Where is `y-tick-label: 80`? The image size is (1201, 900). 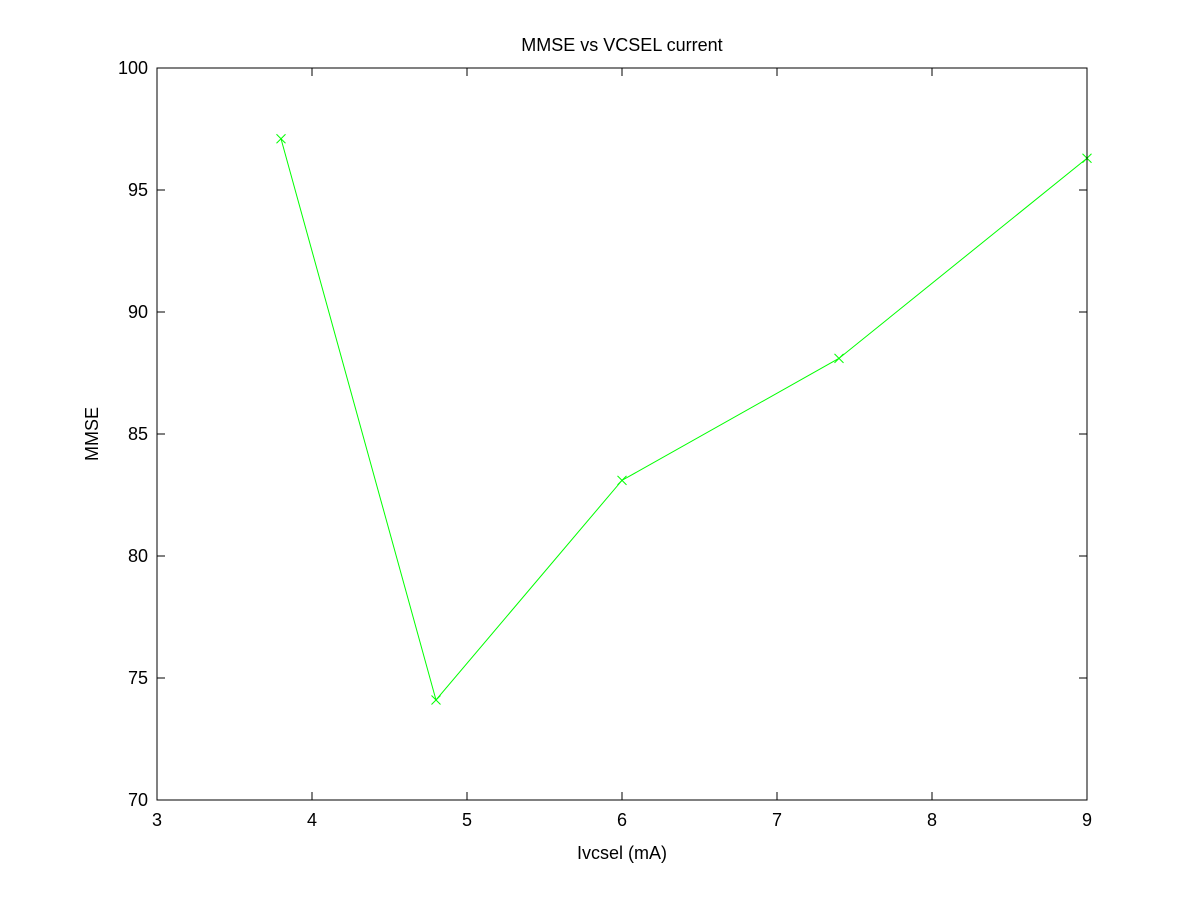
y-tick-label: 80 is located at coordinates (138, 556).